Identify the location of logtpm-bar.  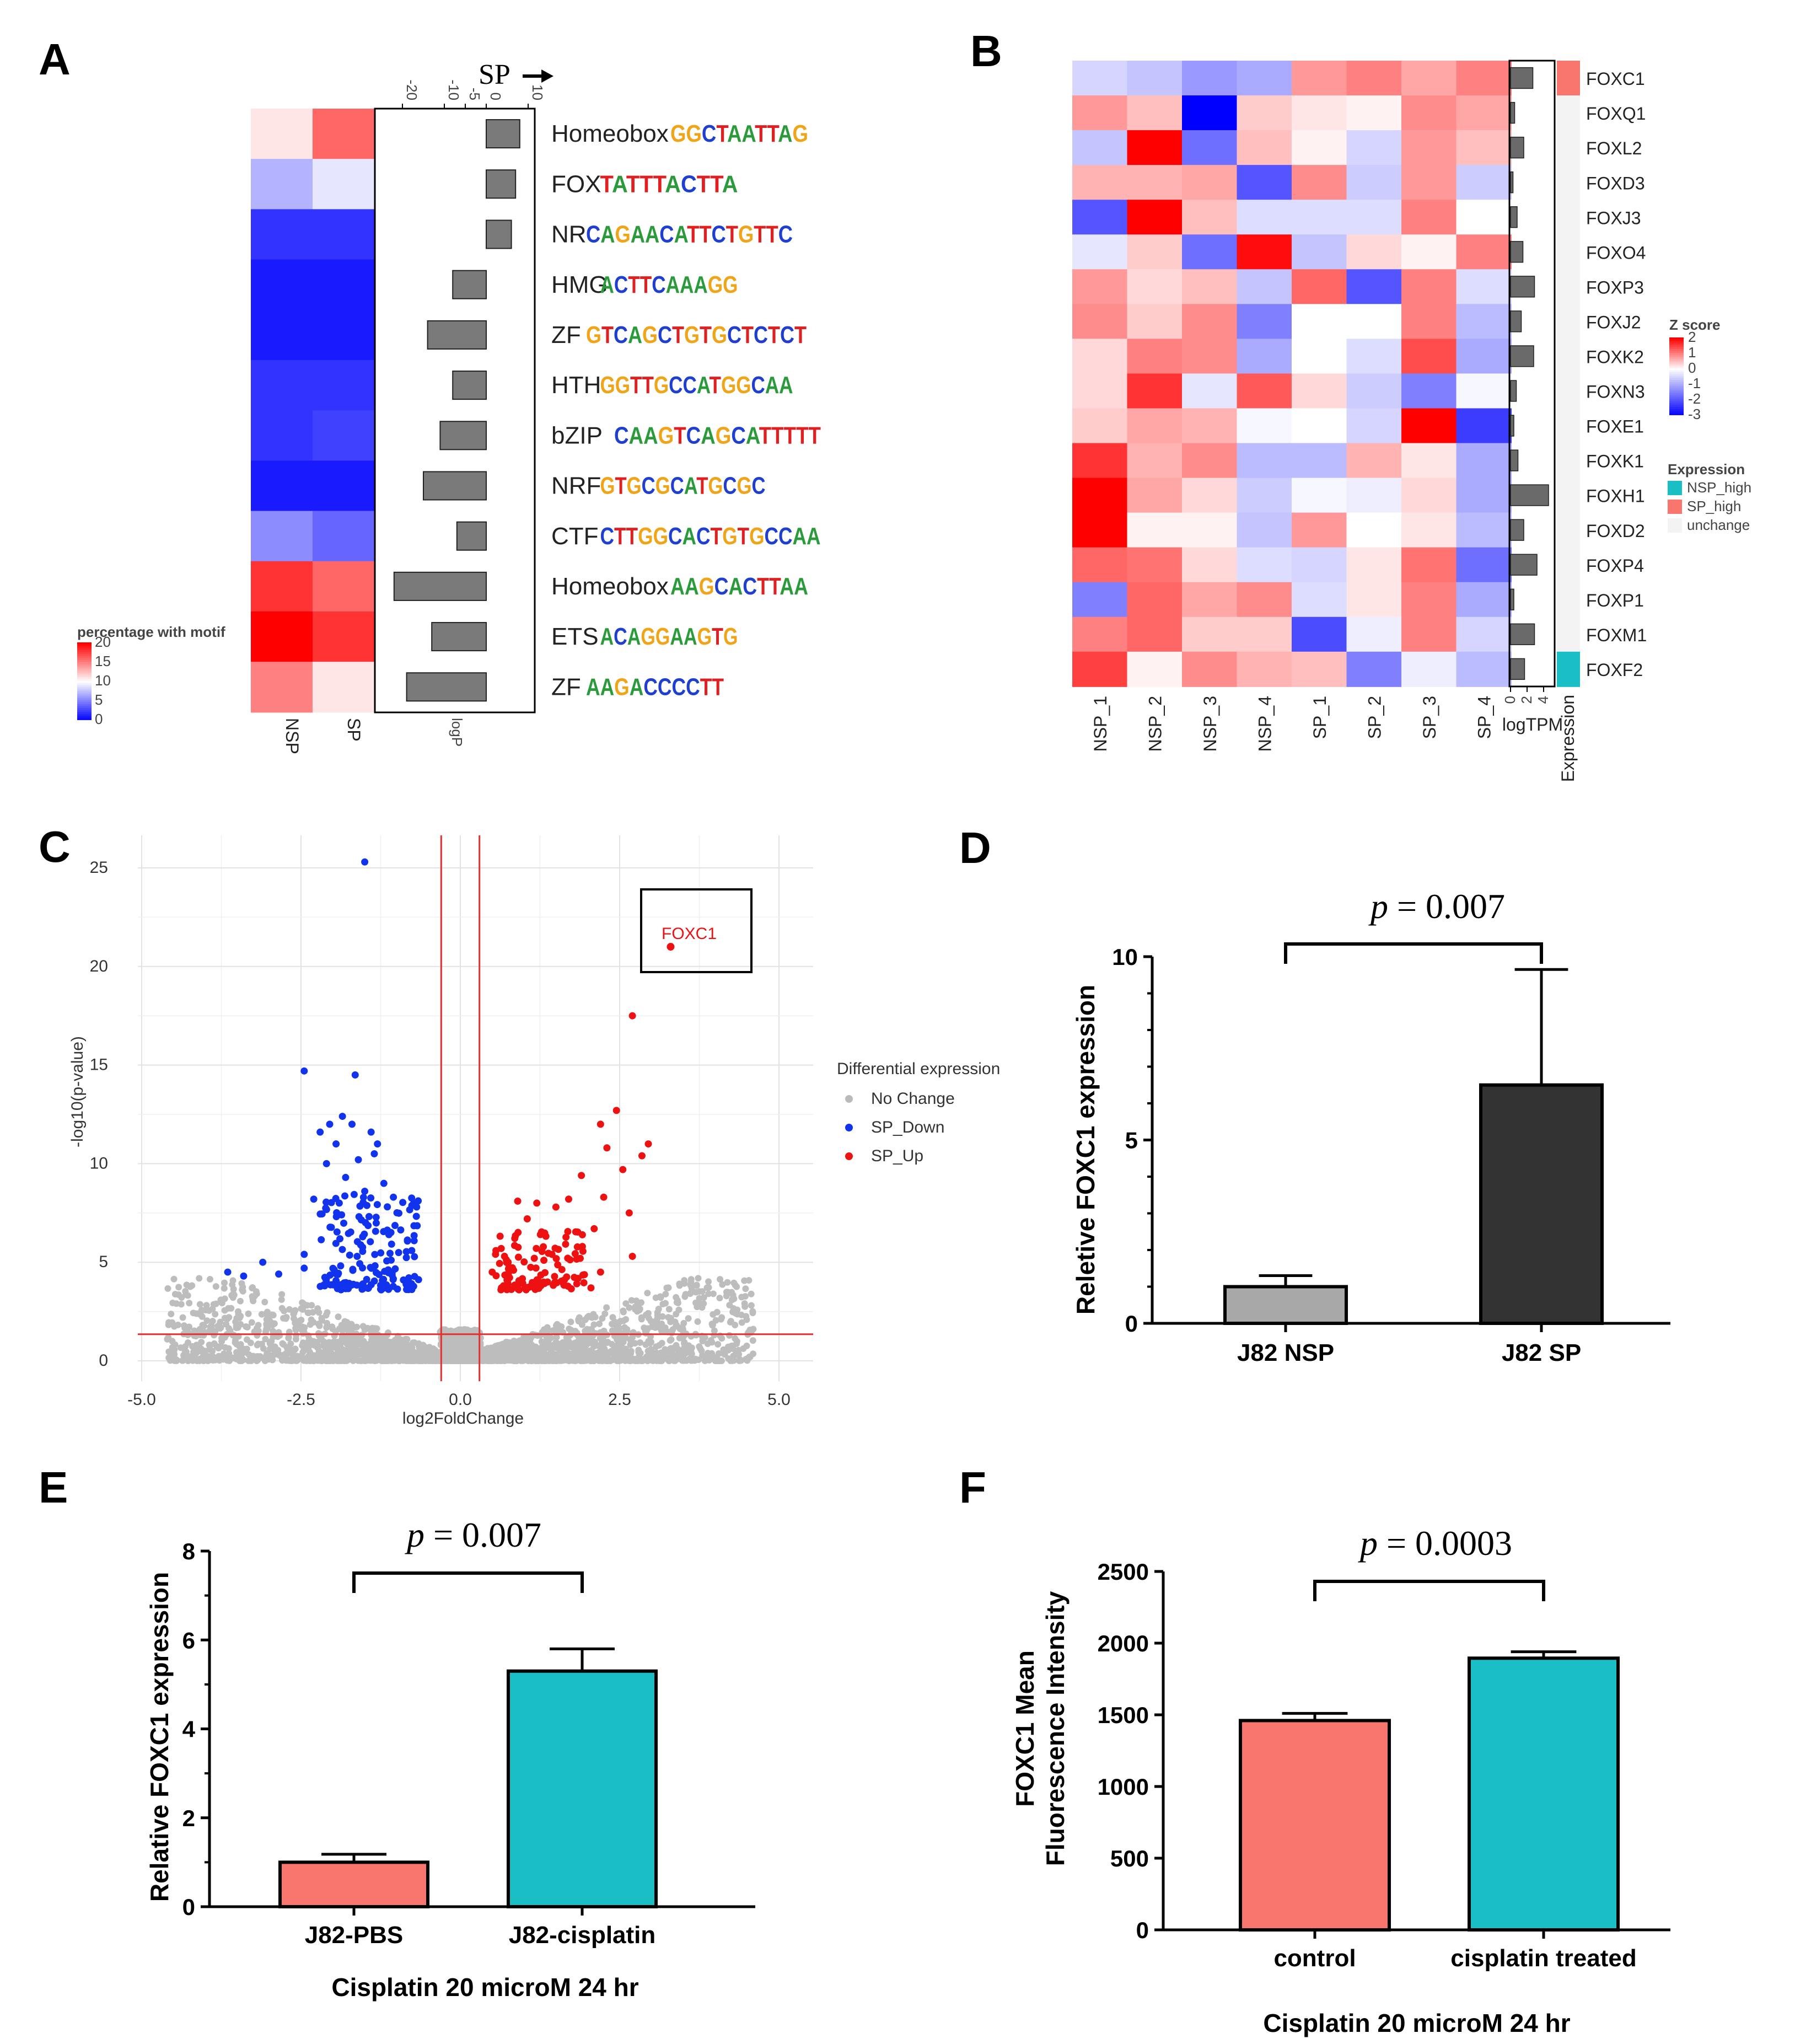
(1517, 147).